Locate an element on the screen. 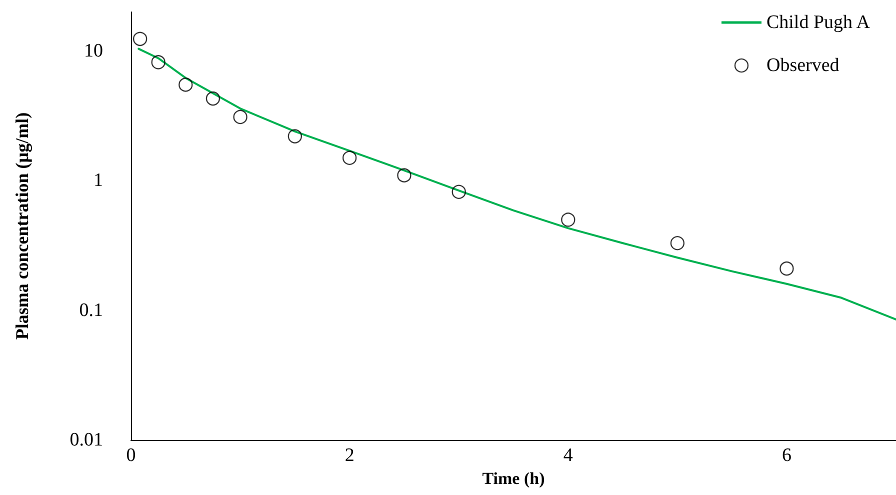 The image size is (896, 495). x-tick-label: 6 is located at coordinates (787, 455).